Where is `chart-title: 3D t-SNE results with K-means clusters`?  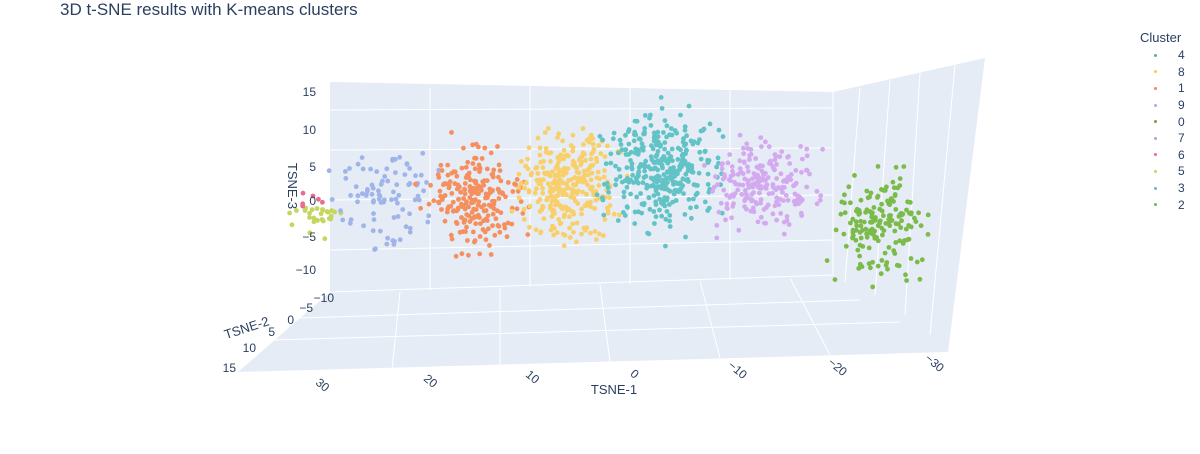
chart-title: 3D t-SNE results with K-means clusters is located at coordinates (209, 9).